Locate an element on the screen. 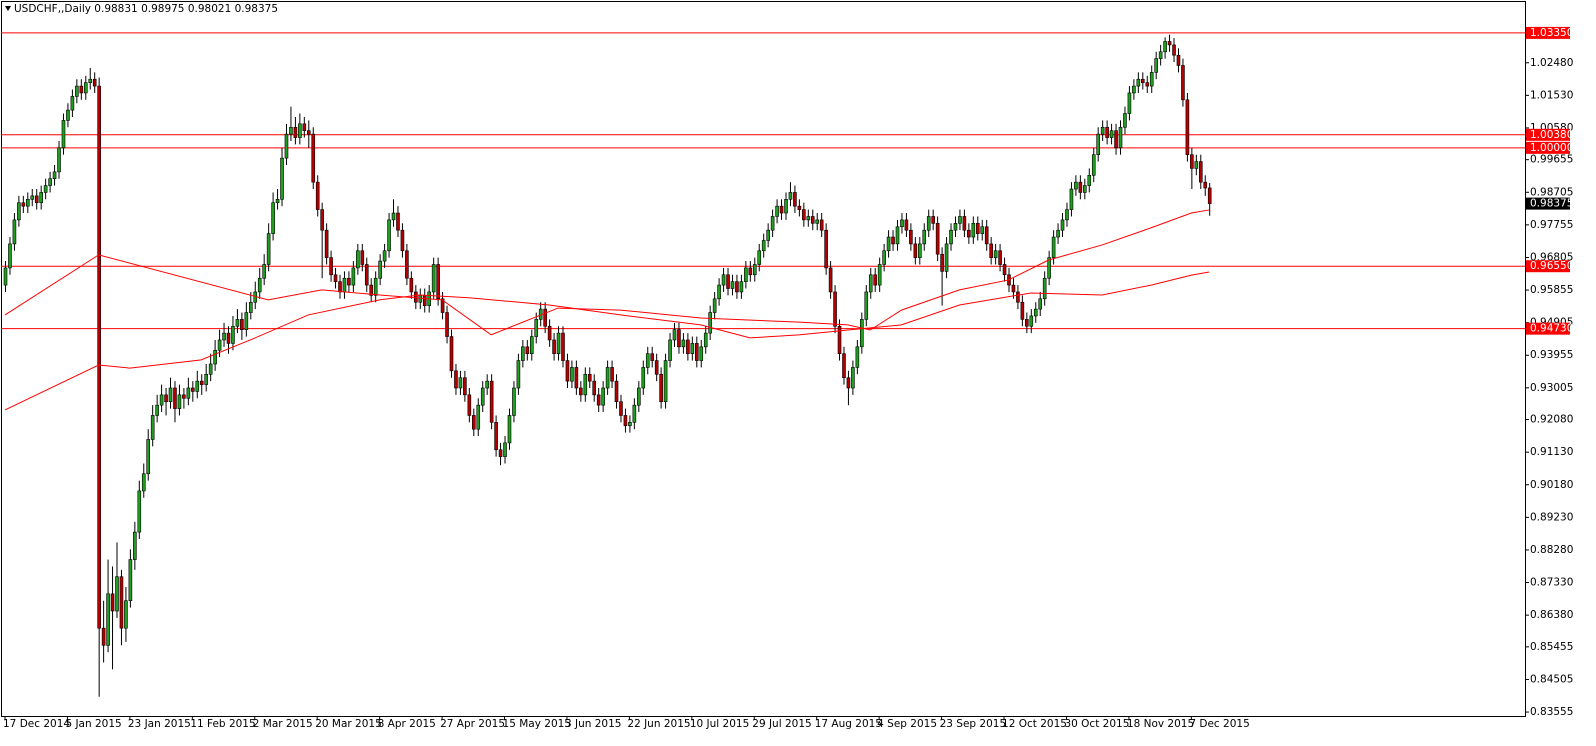 The width and height of the screenshot is (1596, 746). chart-title: USDCHF,,Daily is located at coordinates (52, 9).